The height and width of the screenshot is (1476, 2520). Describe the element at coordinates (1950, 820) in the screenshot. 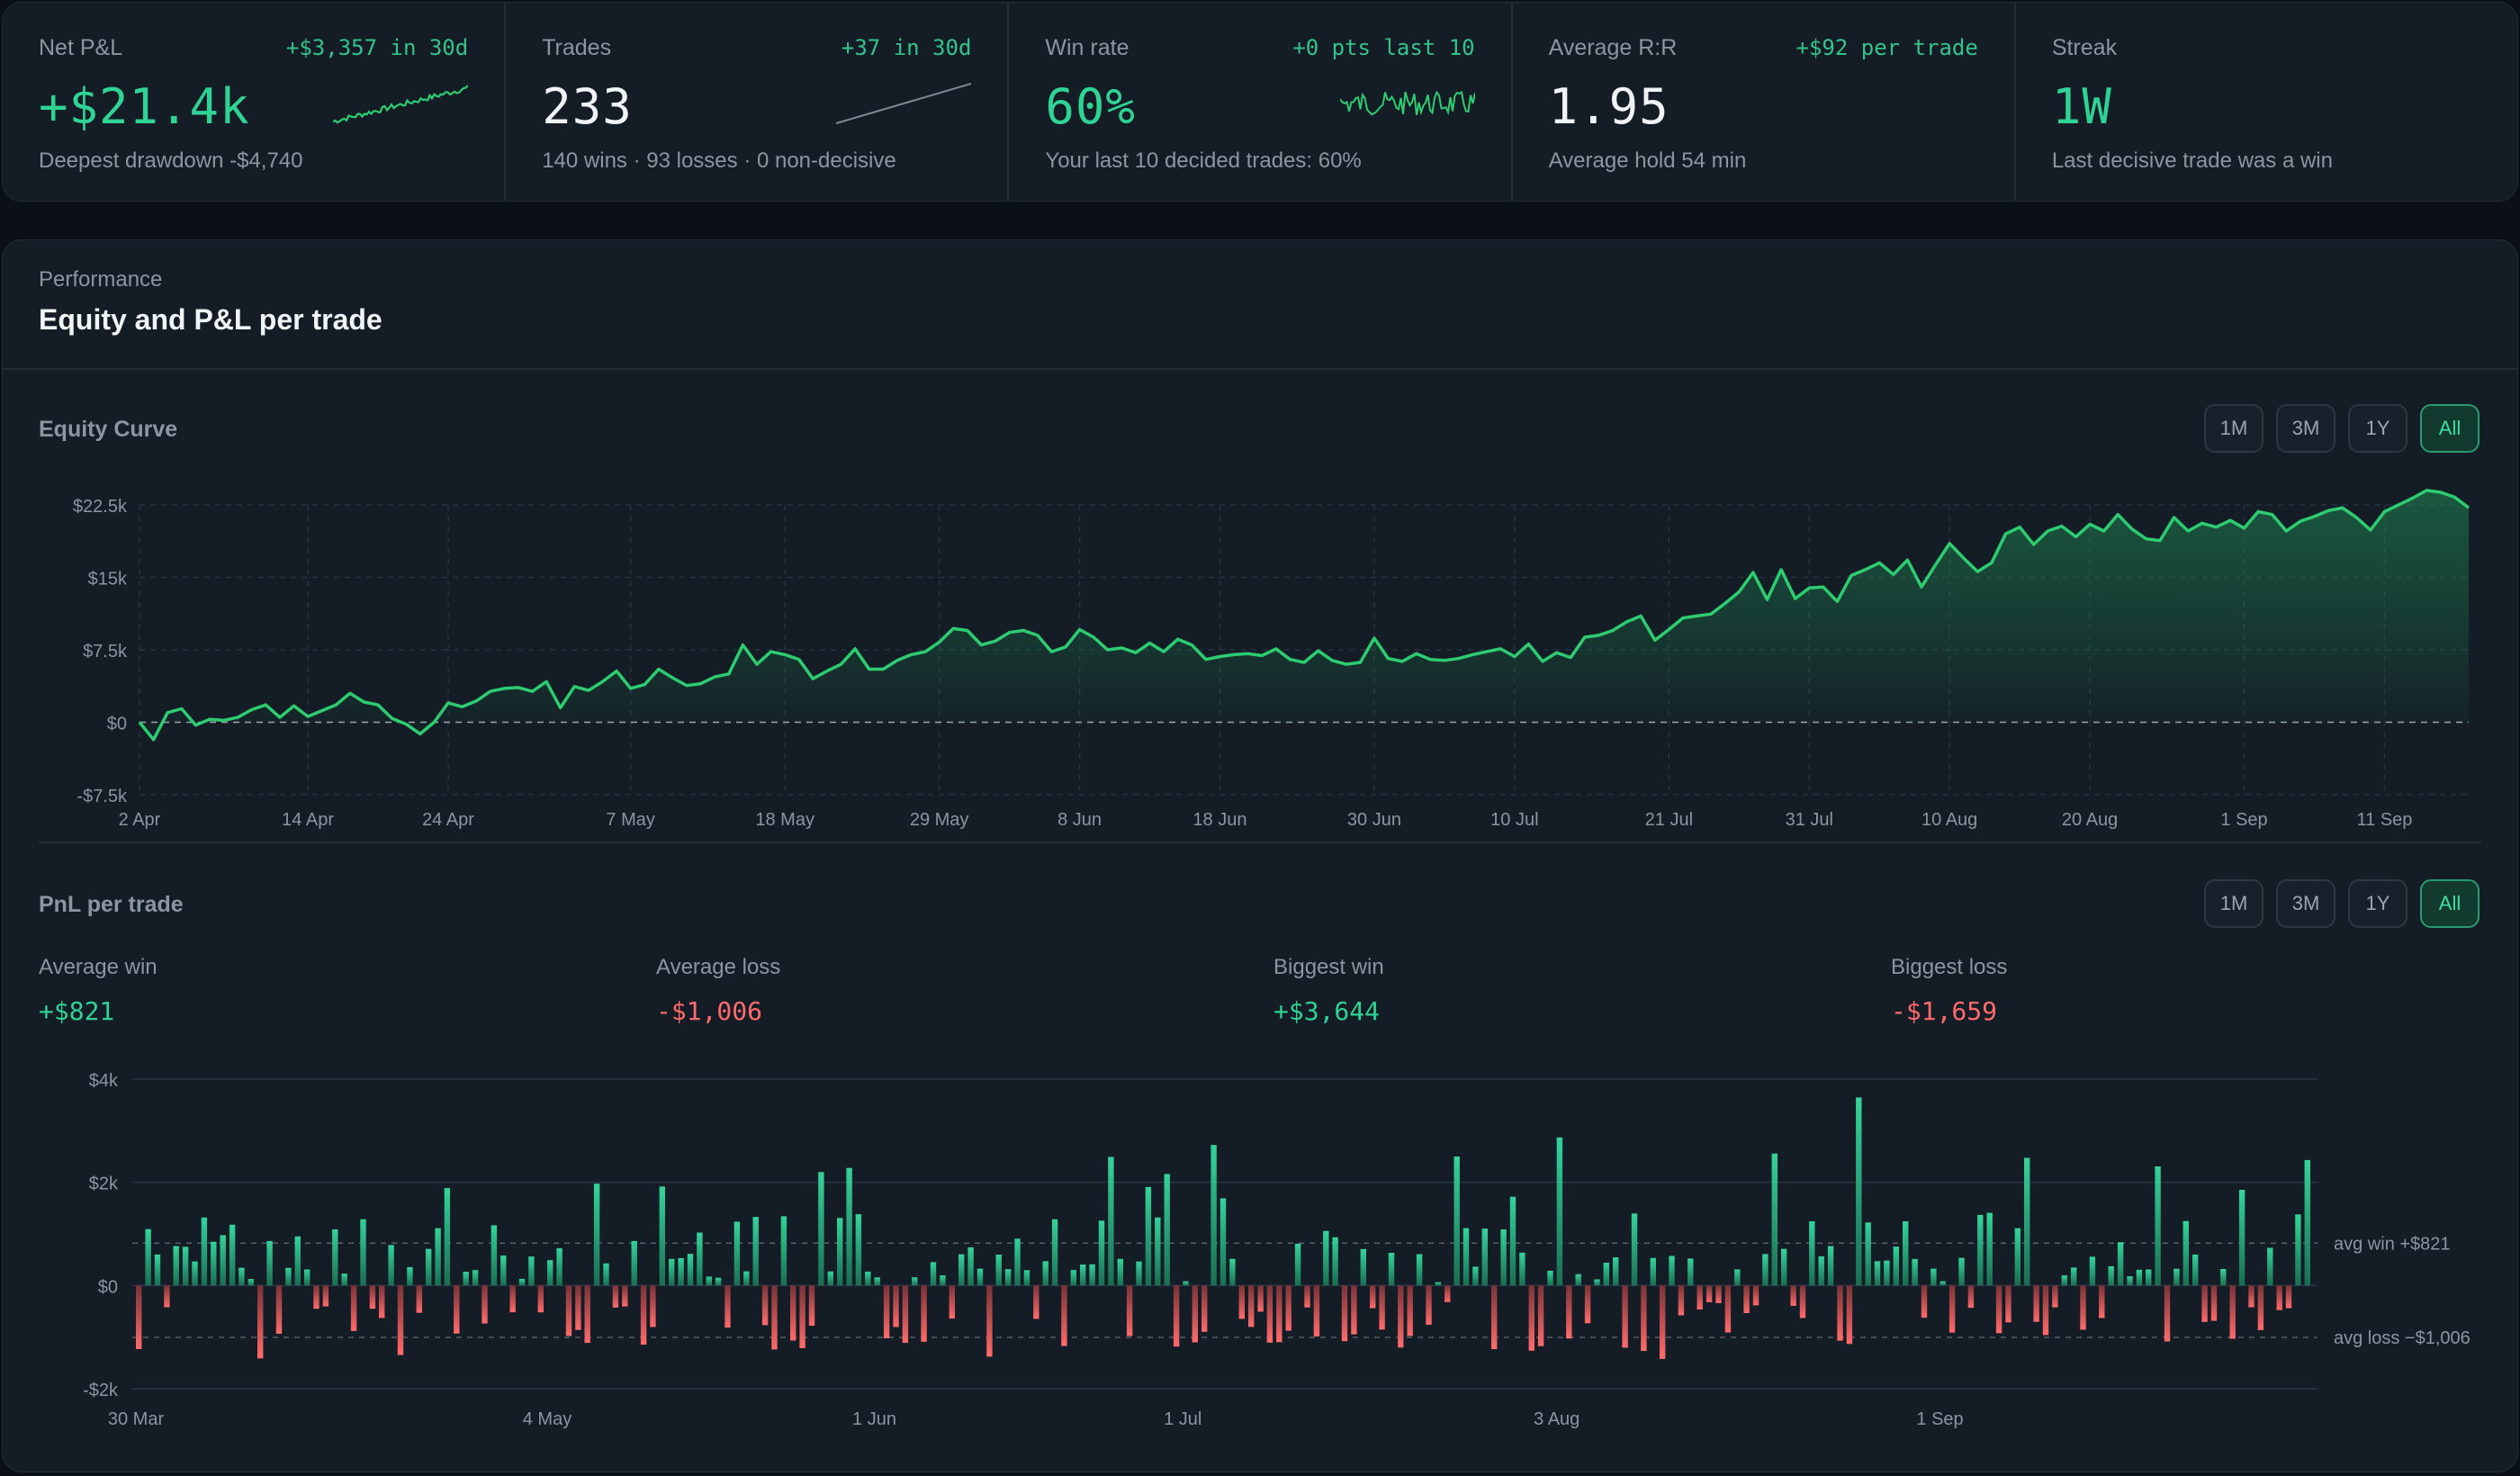

I see `equity-x-tick-label: 10 Aug` at that location.